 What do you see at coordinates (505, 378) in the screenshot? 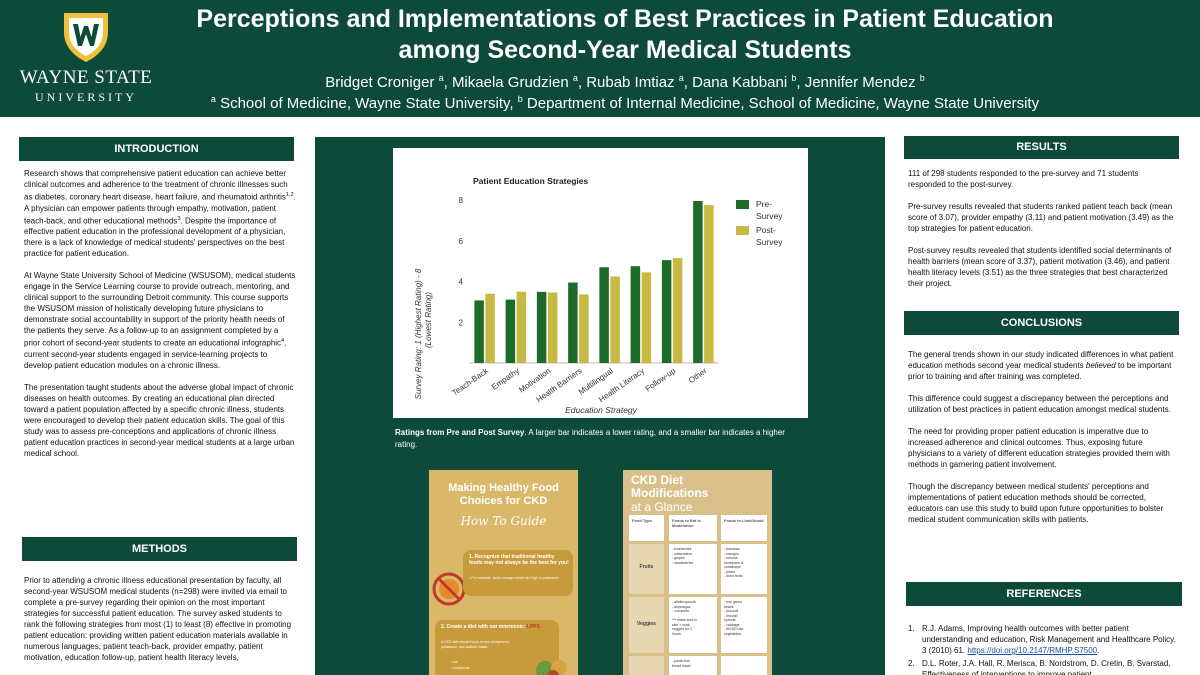
I see `x-tick-label: Empathy` at bounding box center [505, 378].